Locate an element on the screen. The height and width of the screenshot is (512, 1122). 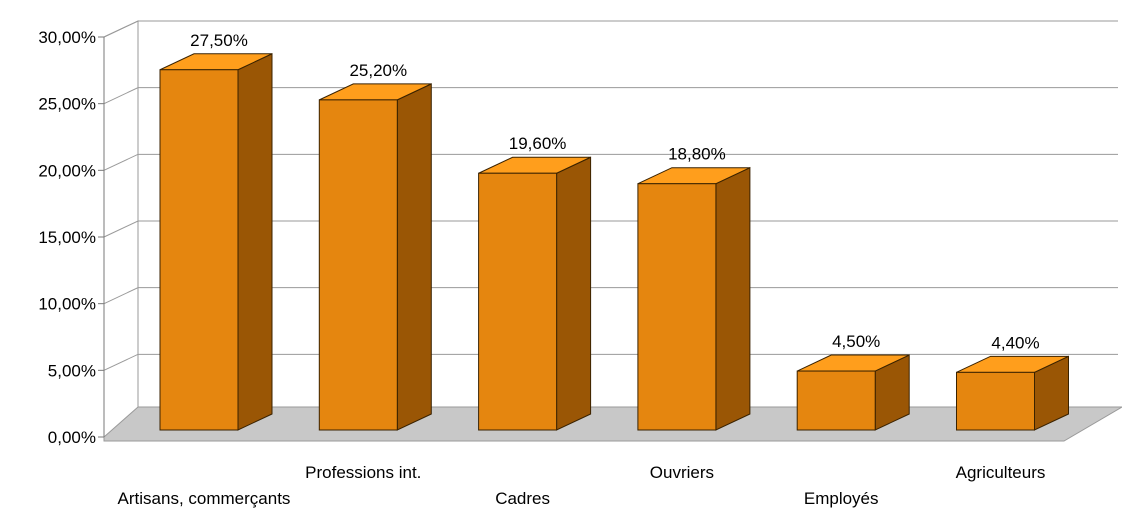
data-label: 4,50% is located at coordinates (856, 341).